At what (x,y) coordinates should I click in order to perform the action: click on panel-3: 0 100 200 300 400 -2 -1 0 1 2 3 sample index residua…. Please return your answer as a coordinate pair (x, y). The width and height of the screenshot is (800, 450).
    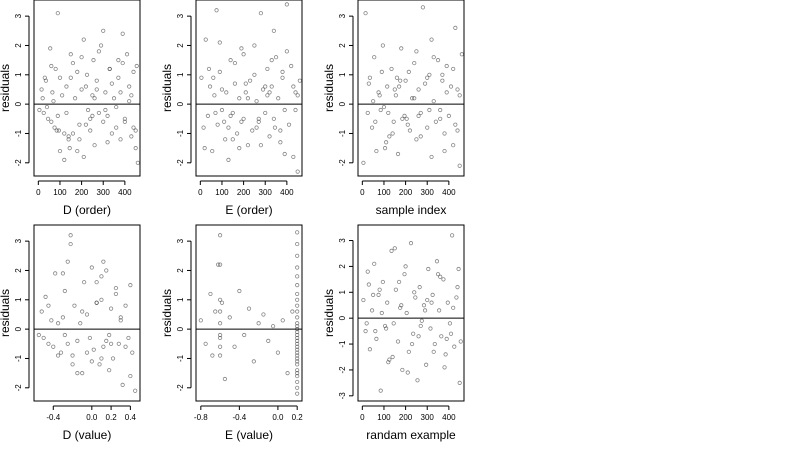
    Looking at the image, I should click on (393, 108).